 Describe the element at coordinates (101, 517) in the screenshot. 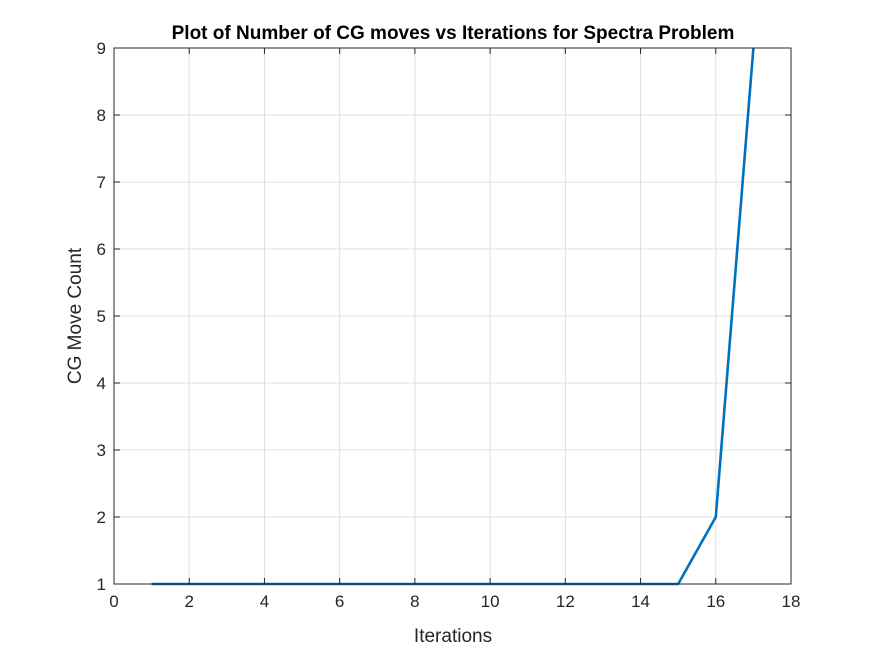

I see `y-tick-label: 2` at that location.